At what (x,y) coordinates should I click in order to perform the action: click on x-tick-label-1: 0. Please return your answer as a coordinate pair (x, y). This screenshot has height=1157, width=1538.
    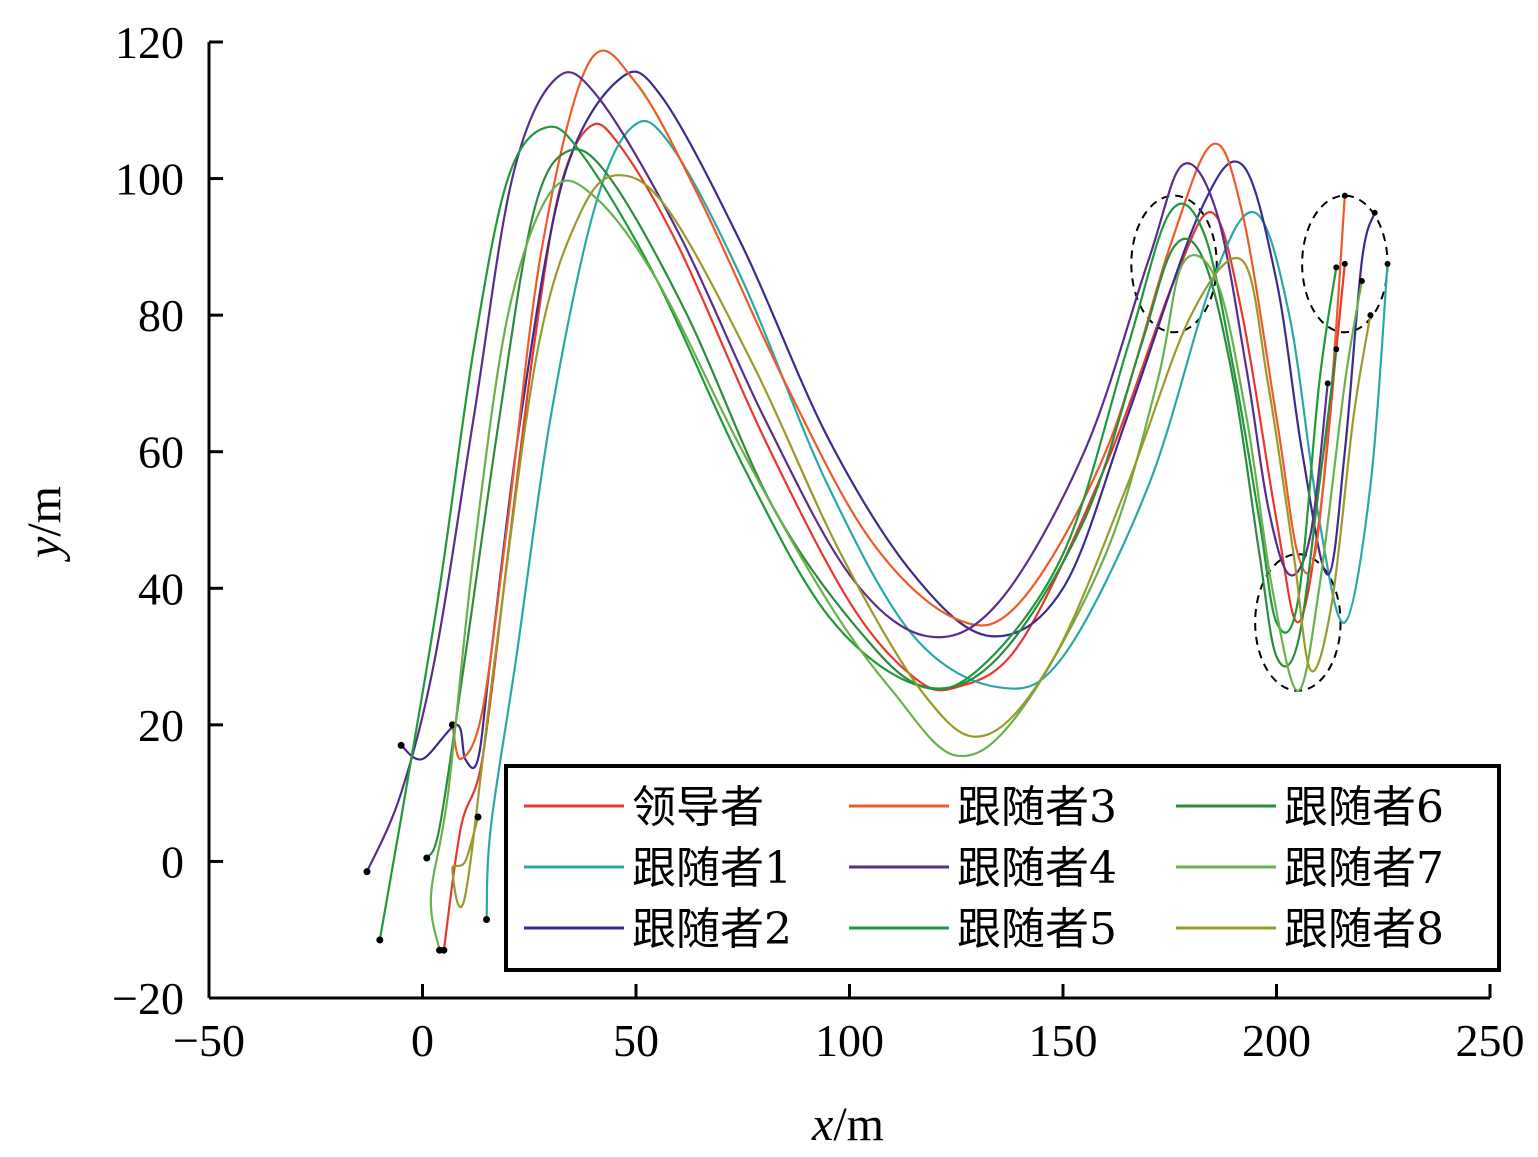
    Looking at the image, I should click on (422, 1040).